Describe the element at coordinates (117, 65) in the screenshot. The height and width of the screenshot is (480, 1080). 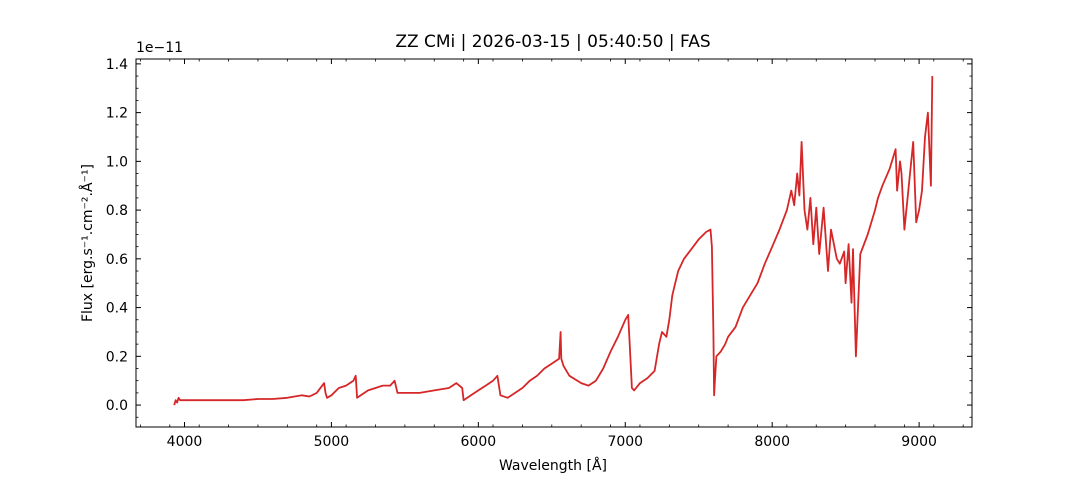
I see `y-tick-label-7: 1.4` at that location.